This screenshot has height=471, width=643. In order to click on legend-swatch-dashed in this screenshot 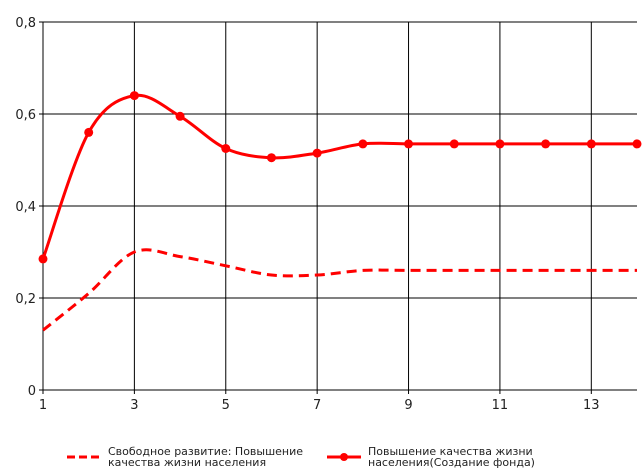, I will do `click(84, 457)`.